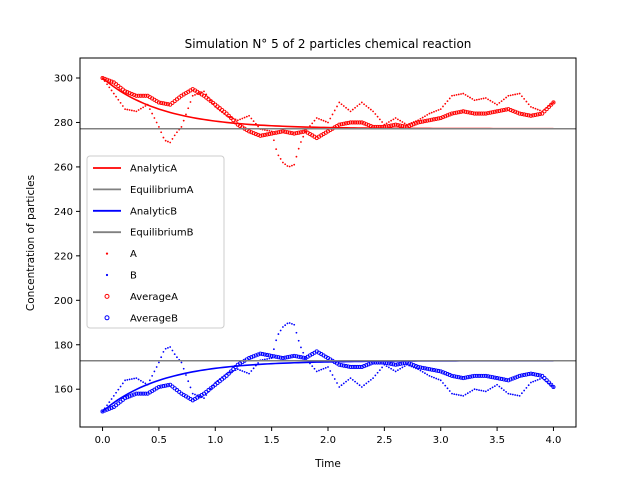 The image size is (640, 480). I want to click on legend-item-B: B, so click(121, 276).